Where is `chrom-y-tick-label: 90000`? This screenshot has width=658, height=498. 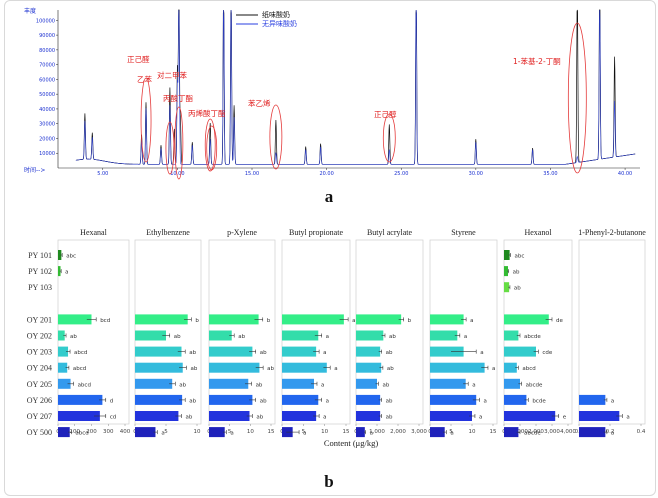
chrom-y-tick-label: 90000 is located at coordinates (47, 36).